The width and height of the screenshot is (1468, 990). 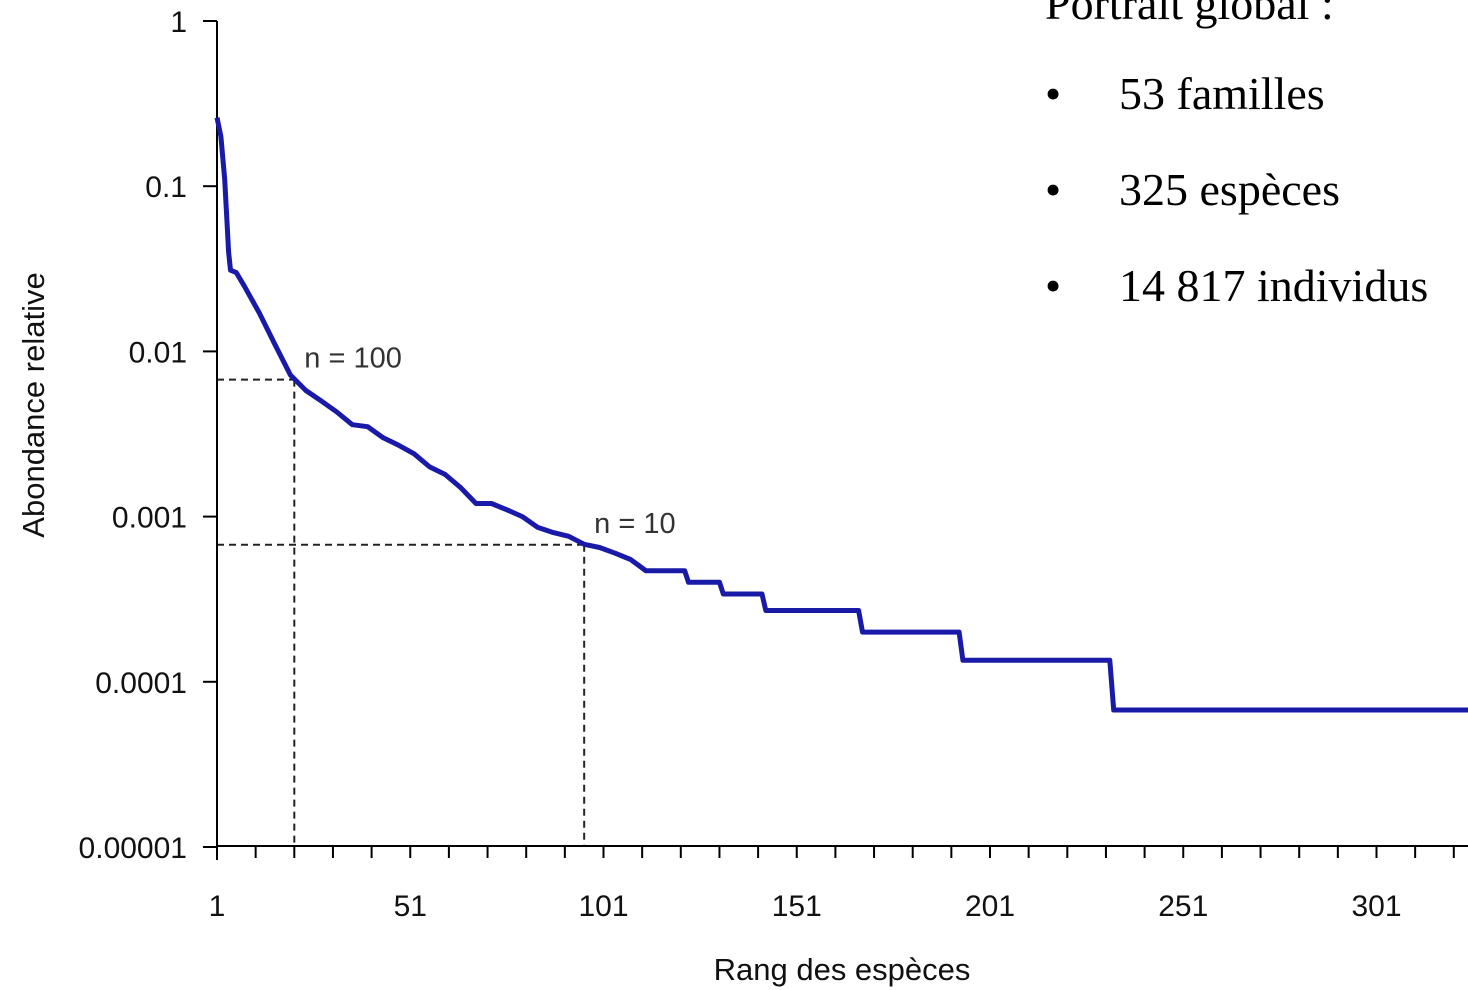 I want to click on reference-label: n = 10, so click(x=634, y=524).